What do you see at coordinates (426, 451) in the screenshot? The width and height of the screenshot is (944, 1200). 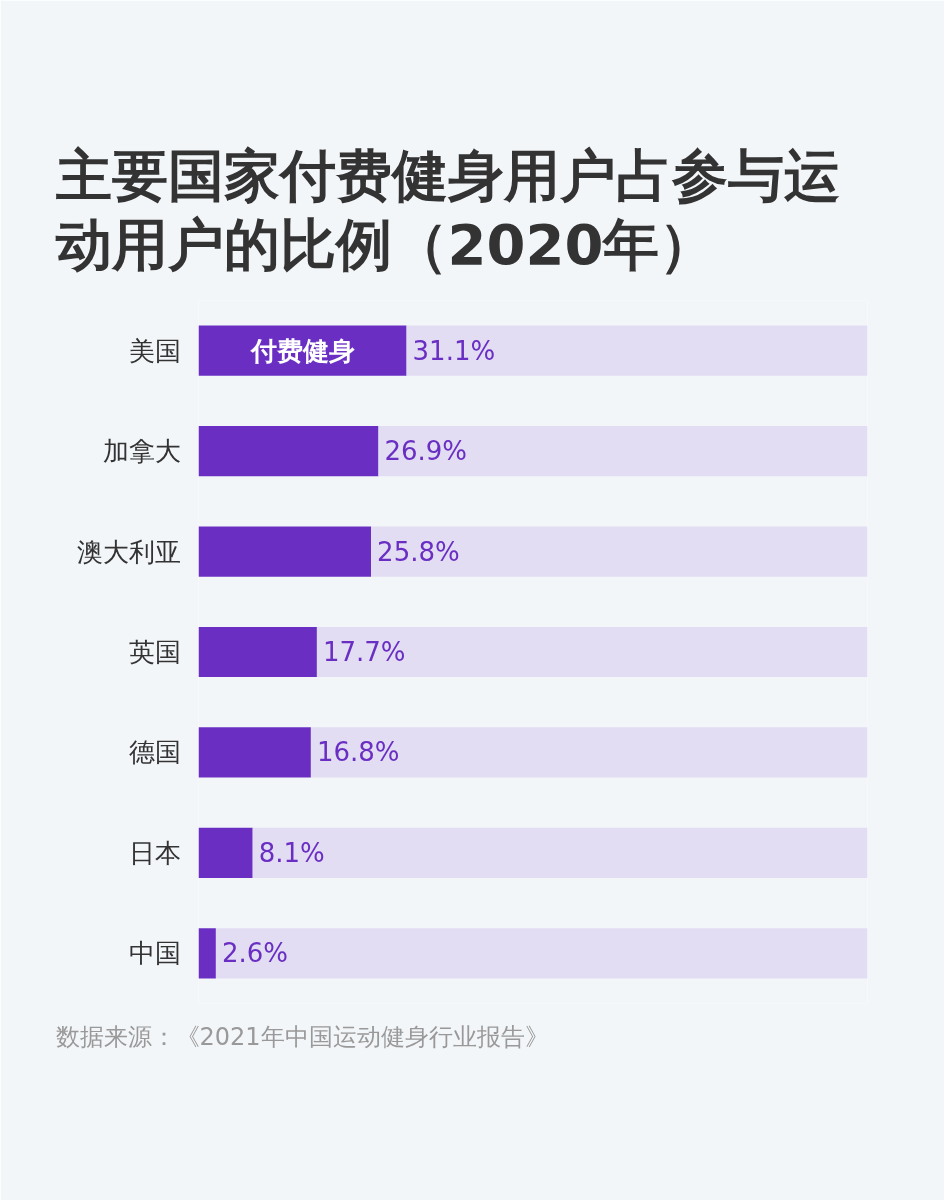 I see `data-label: 26.9%` at bounding box center [426, 451].